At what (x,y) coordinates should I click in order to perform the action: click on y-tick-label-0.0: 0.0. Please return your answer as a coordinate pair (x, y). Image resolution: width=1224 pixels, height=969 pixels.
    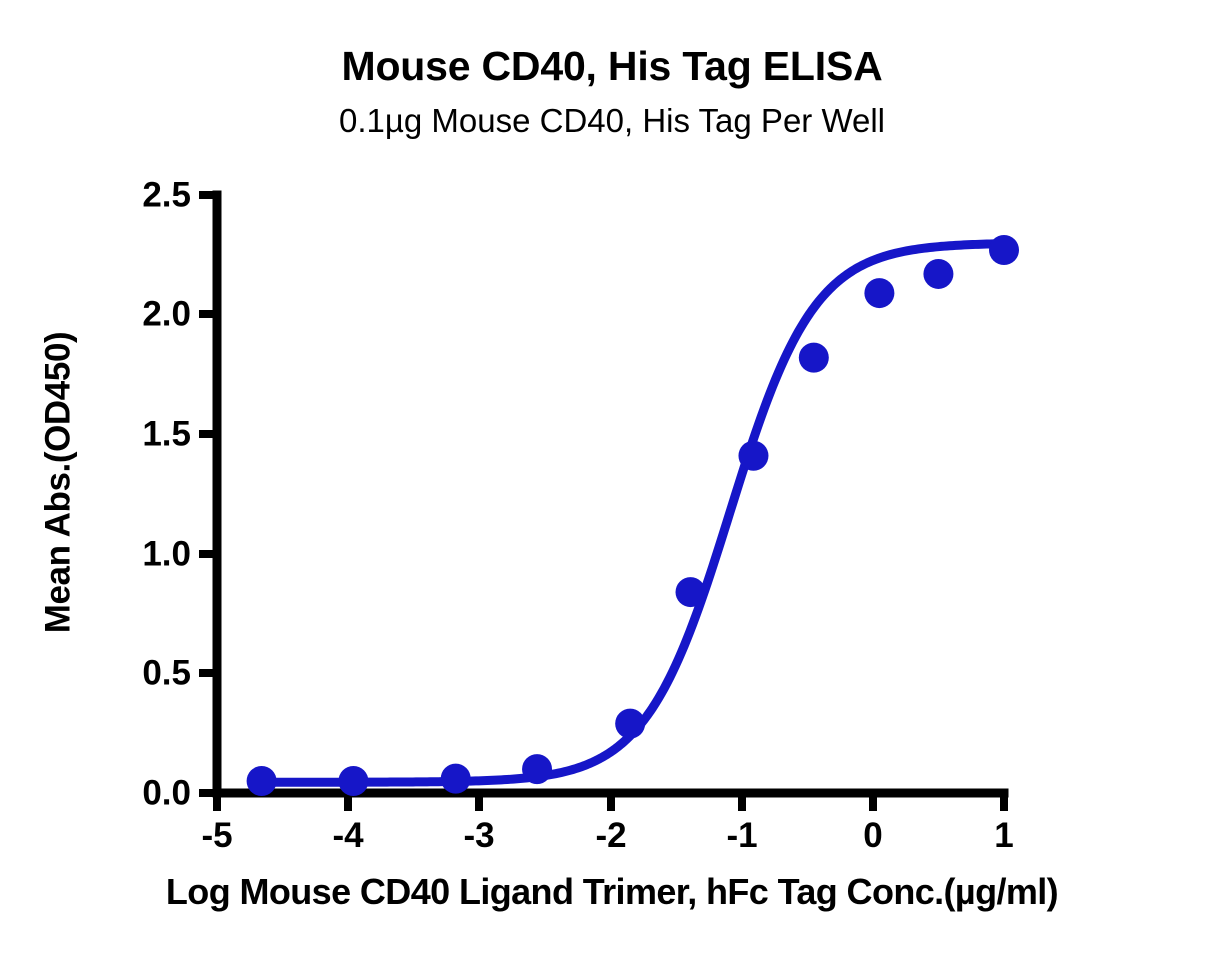
    Looking at the image, I should click on (166, 793).